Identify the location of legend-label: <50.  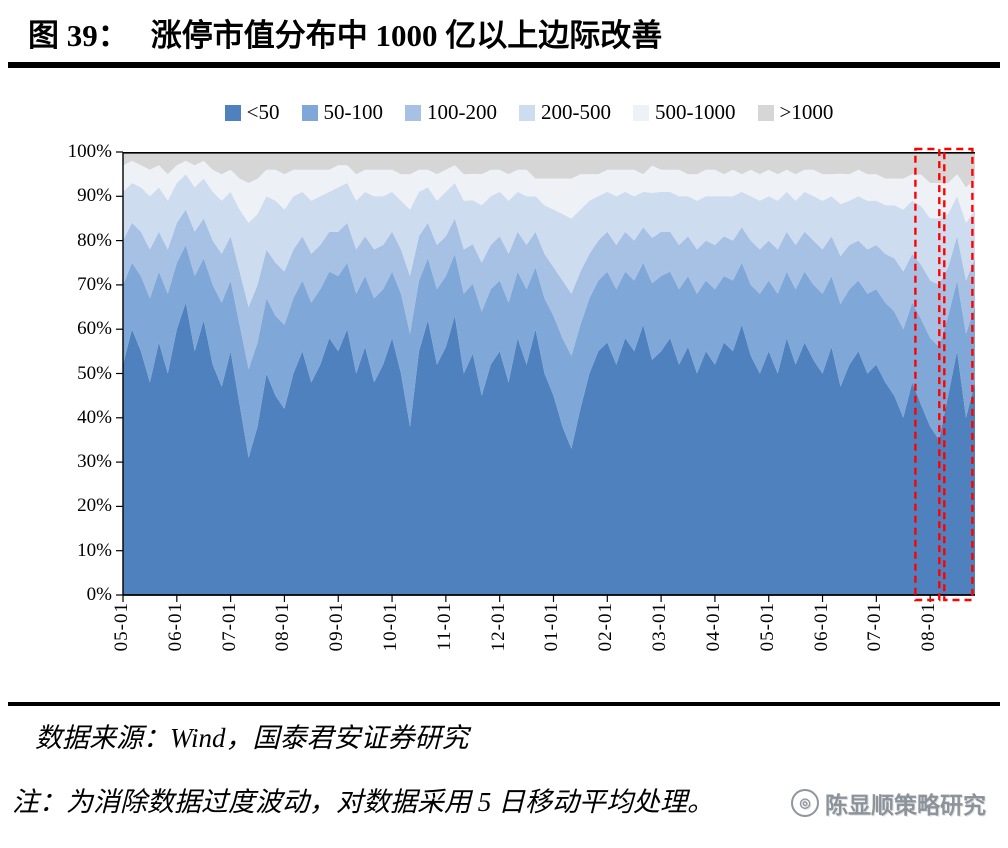
(263, 112).